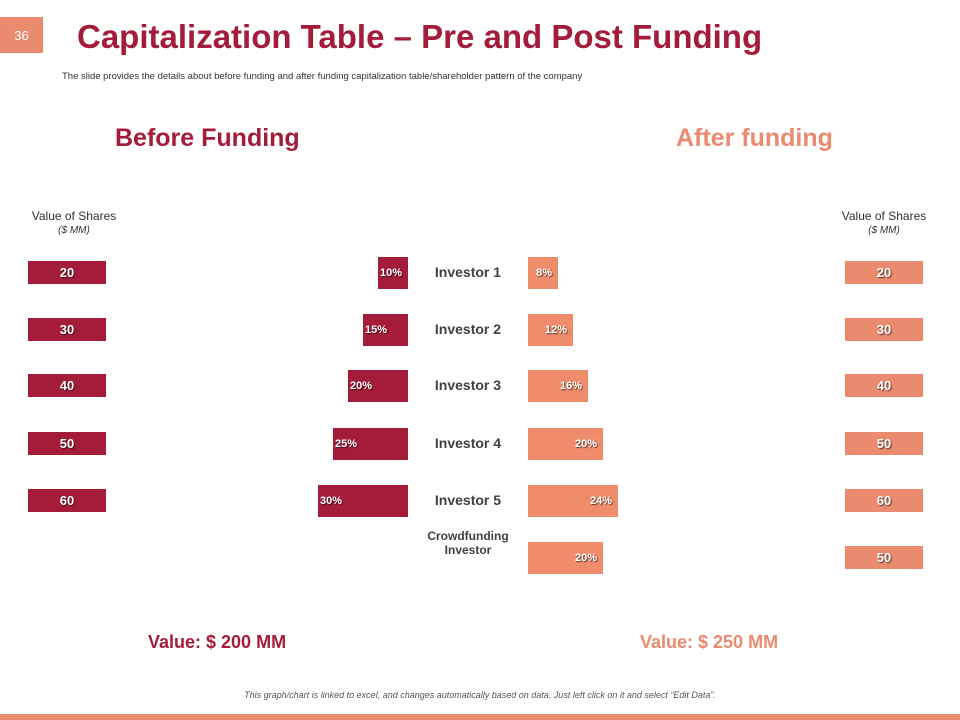 The image size is (960, 720). Describe the element at coordinates (468, 443) in the screenshot. I see `investor-label: Investor 4` at that location.